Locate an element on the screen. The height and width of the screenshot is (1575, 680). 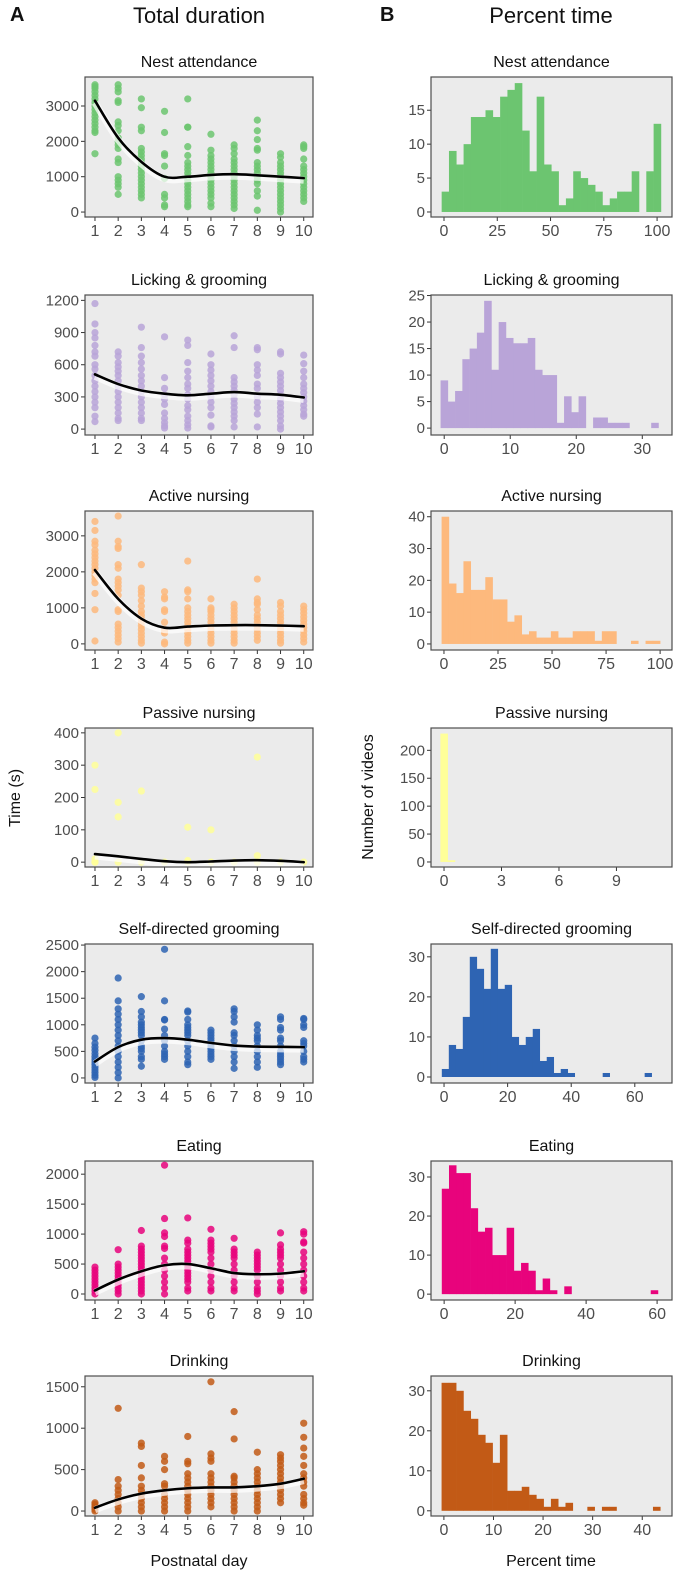
panel-title: Active nursing is located at coordinates (551, 496).